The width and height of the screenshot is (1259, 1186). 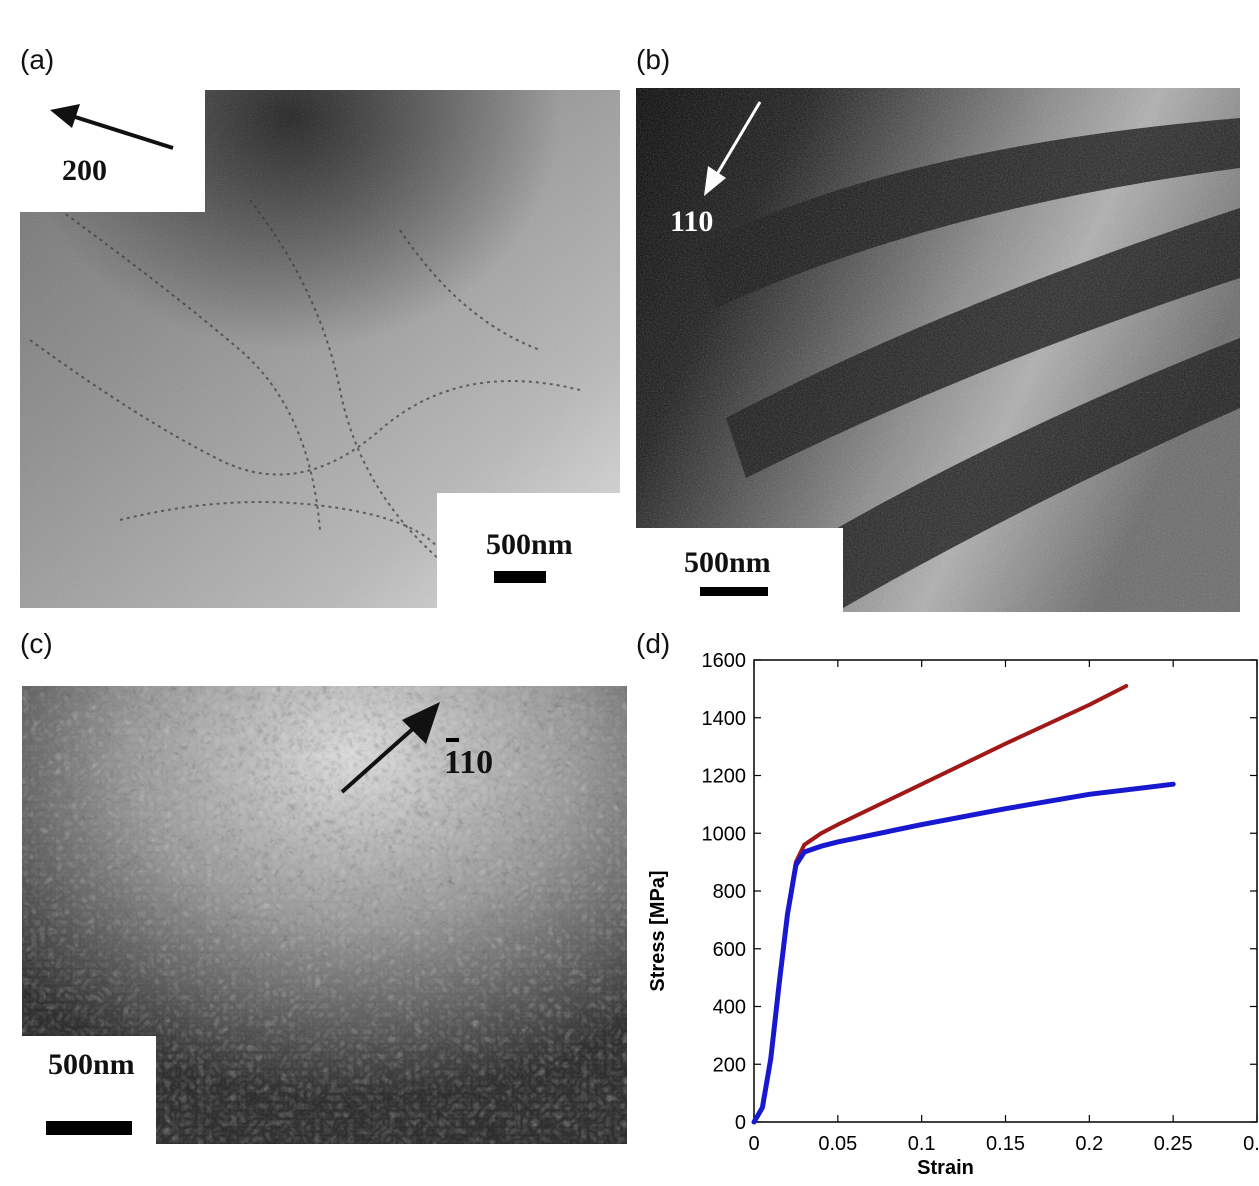 I want to click on y-tick-label: 400, so click(x=729, y=1008).